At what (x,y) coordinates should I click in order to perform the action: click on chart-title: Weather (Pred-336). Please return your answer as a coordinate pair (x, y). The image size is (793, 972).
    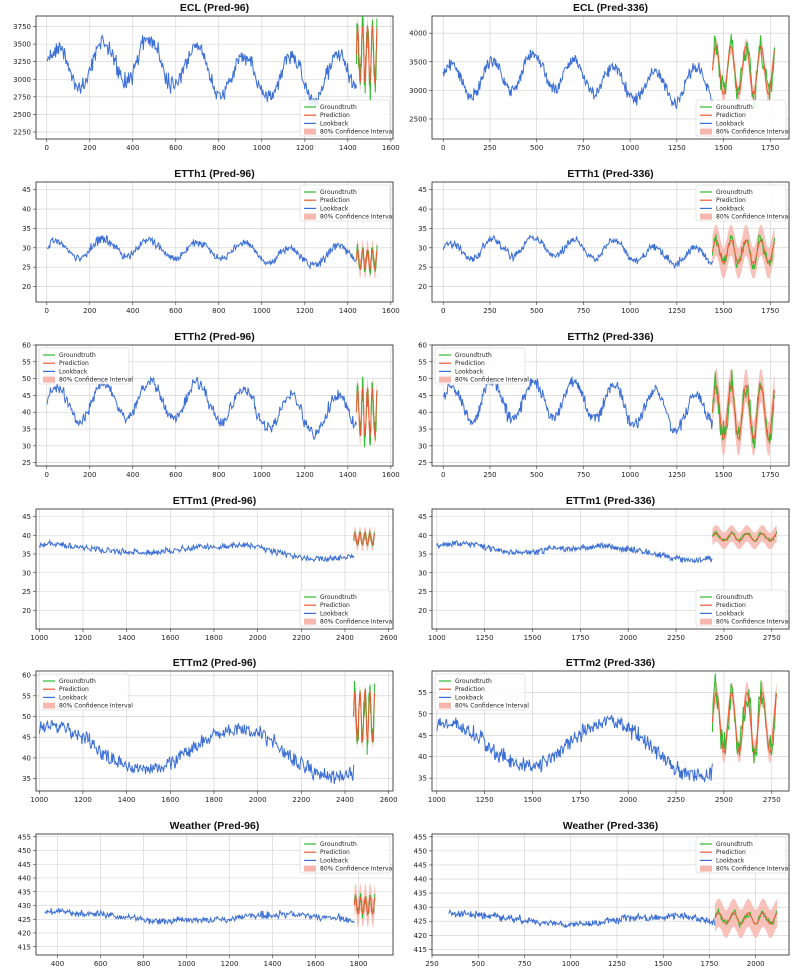
    Looking at the image, I should click on (611, 826).